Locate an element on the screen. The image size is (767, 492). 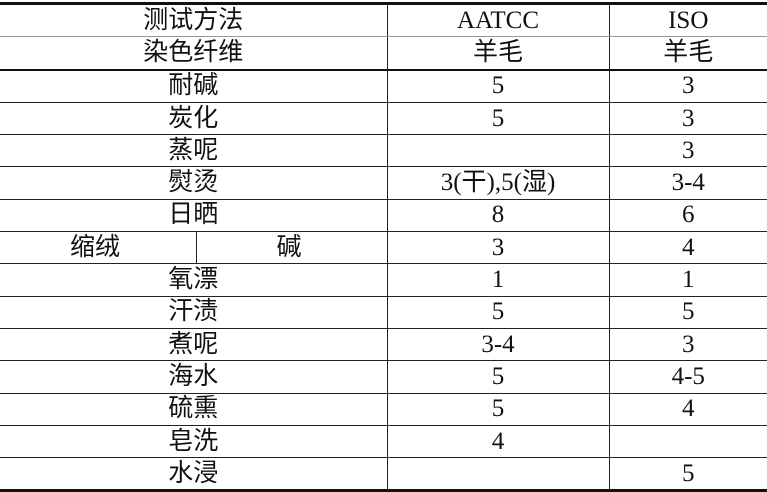
header-row-method: 测试方法 AATCC ISO is located at coordinates (383, 19).